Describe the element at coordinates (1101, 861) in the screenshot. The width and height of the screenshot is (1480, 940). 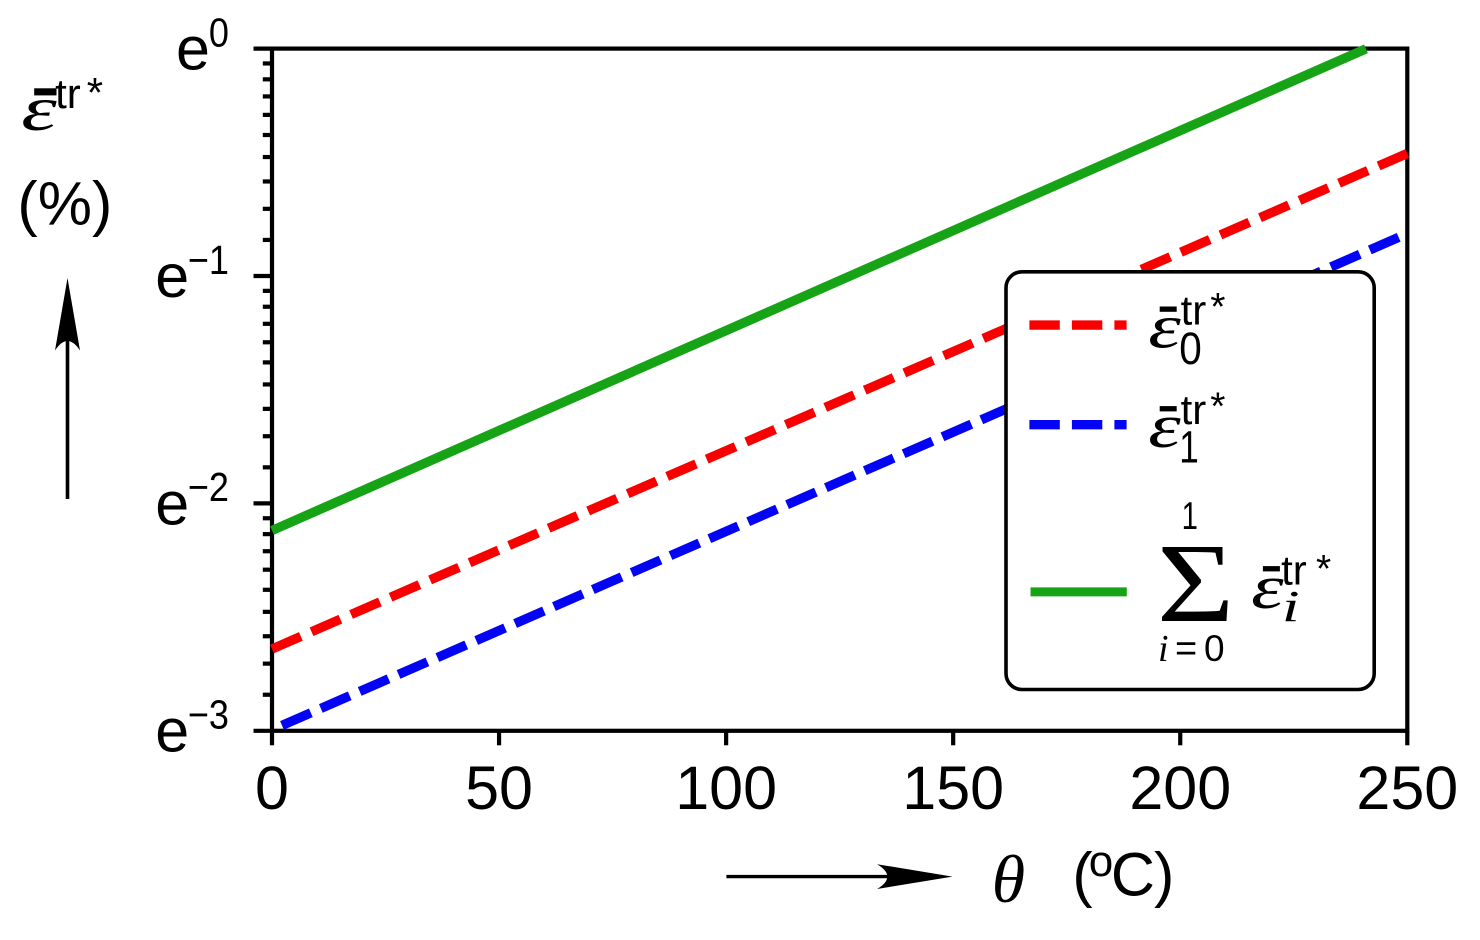
I see `svg-text: o` at that location.